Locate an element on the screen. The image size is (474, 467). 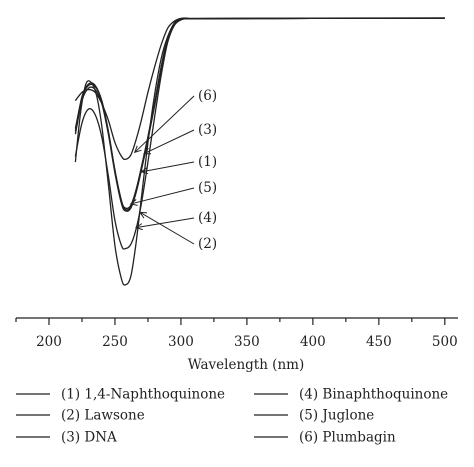
legend-label: (2) Lawsone is located at coordinates (103, 416).